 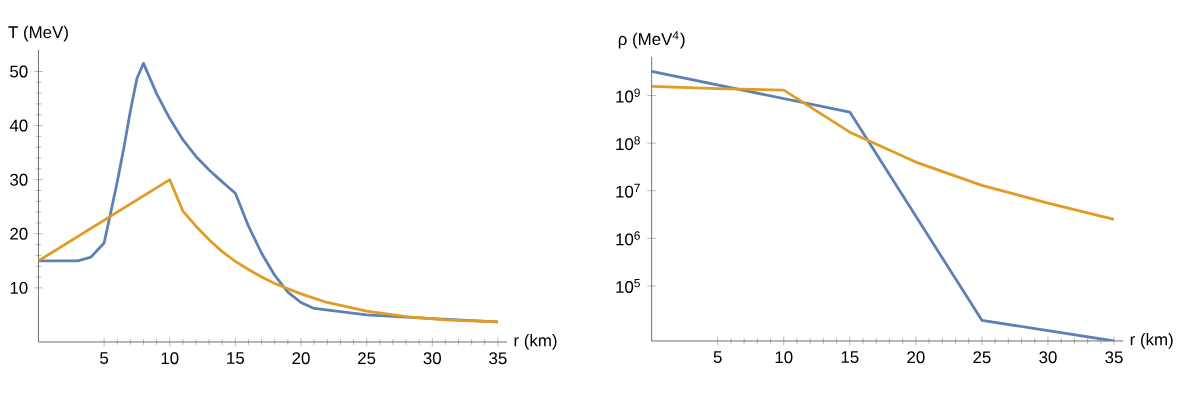 I want to click on y-tick-label: 10$^{9}$, so click(x=628, y=95).